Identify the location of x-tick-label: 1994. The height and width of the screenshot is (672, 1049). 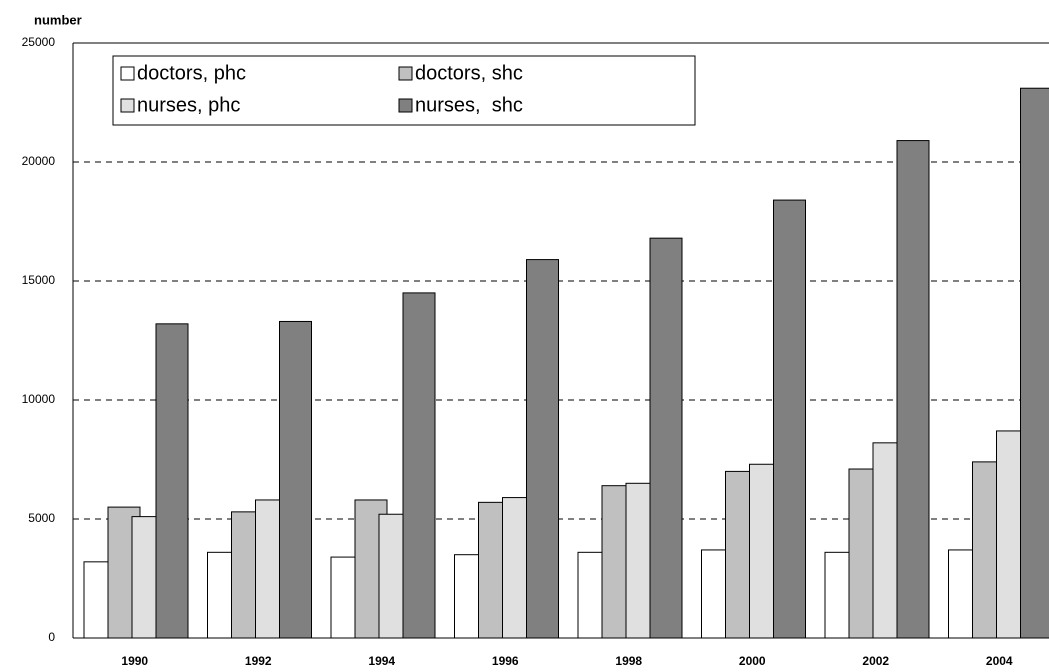
(381, 661).